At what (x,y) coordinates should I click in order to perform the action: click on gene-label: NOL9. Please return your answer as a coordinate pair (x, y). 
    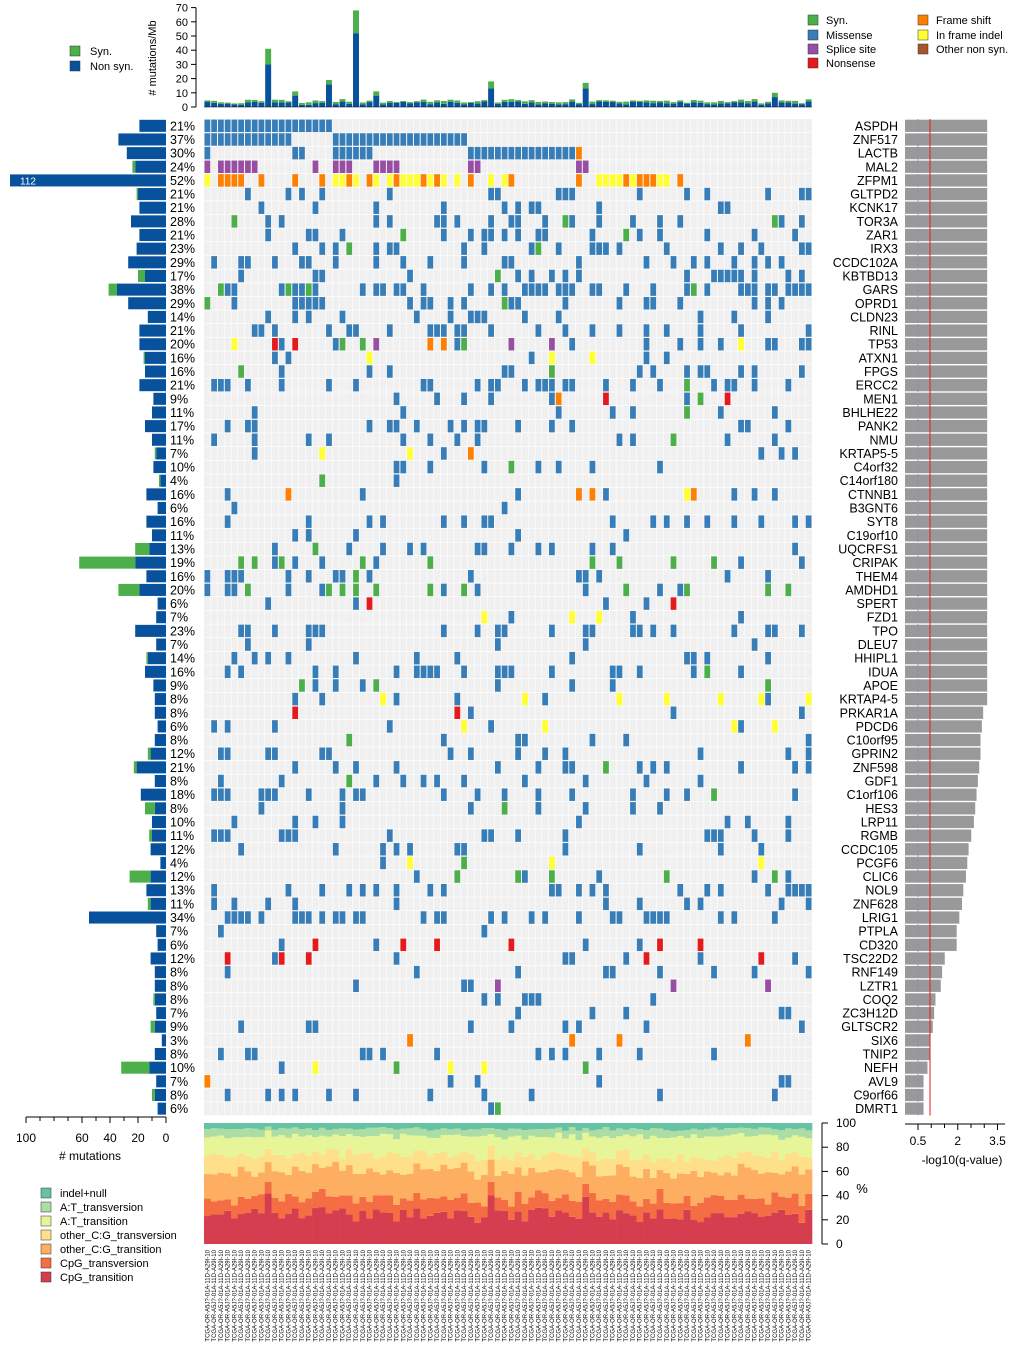
    Looking at the image, I should click on (881, 891).